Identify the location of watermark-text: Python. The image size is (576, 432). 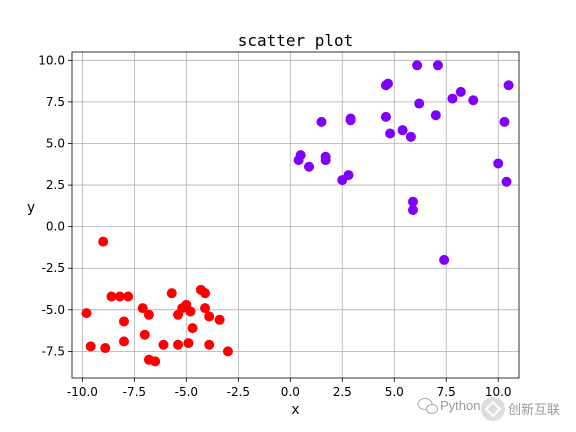
(460, 405).